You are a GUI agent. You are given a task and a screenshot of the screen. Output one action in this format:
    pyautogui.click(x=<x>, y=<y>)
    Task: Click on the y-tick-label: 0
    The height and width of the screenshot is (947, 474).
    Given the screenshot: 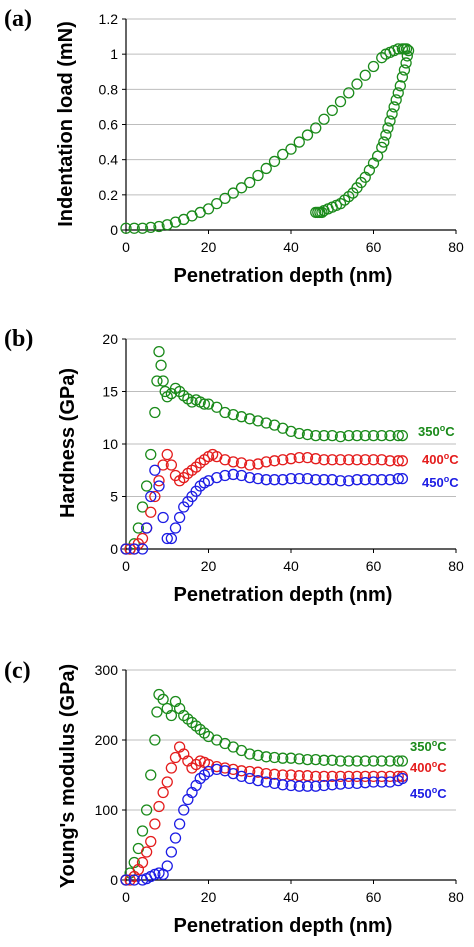 What is the action you would take?
    pyautogui.click(x=114, y=880)
    